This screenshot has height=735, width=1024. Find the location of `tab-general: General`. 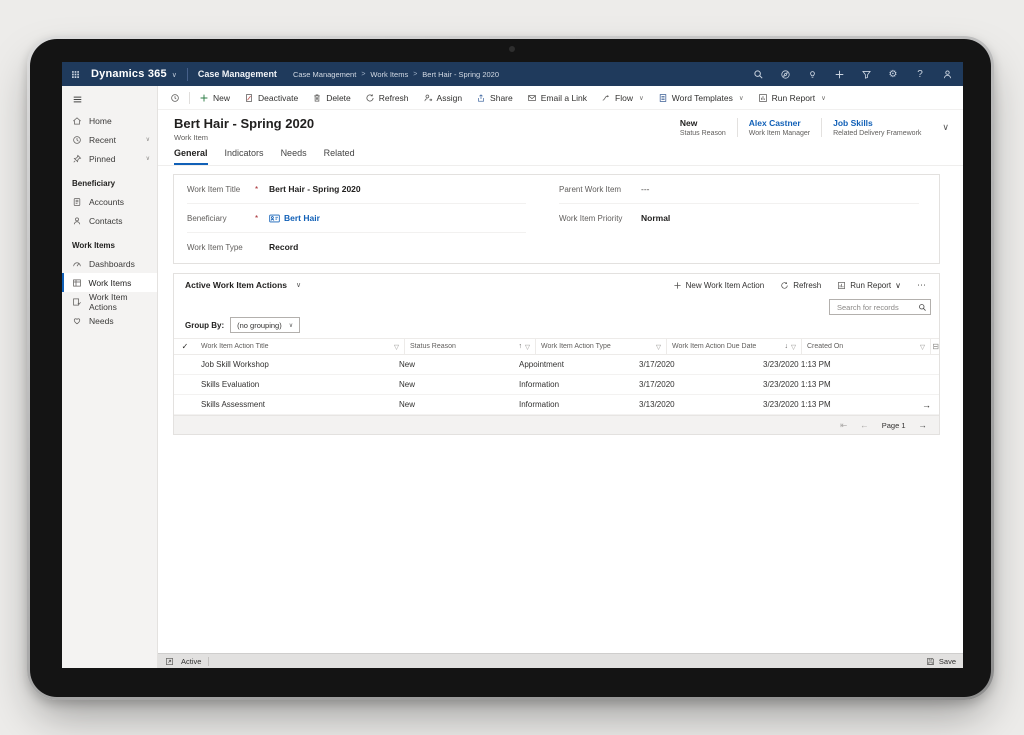

tab-general: General is located at coordinates (191, 156).